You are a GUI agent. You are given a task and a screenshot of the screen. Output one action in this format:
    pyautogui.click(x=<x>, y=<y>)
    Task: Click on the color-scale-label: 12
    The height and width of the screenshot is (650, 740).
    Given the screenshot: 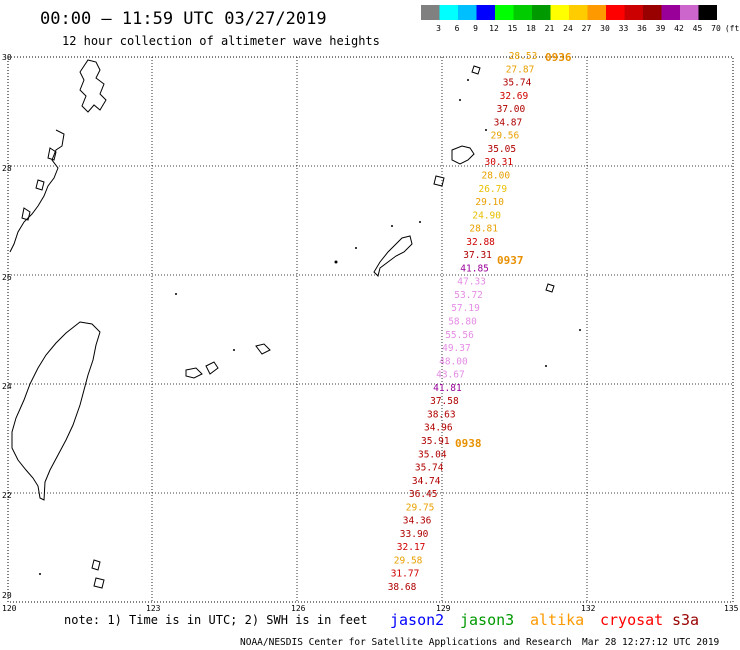 What is the action you would take?
    pyautogui.click(x=494, y=28)
    